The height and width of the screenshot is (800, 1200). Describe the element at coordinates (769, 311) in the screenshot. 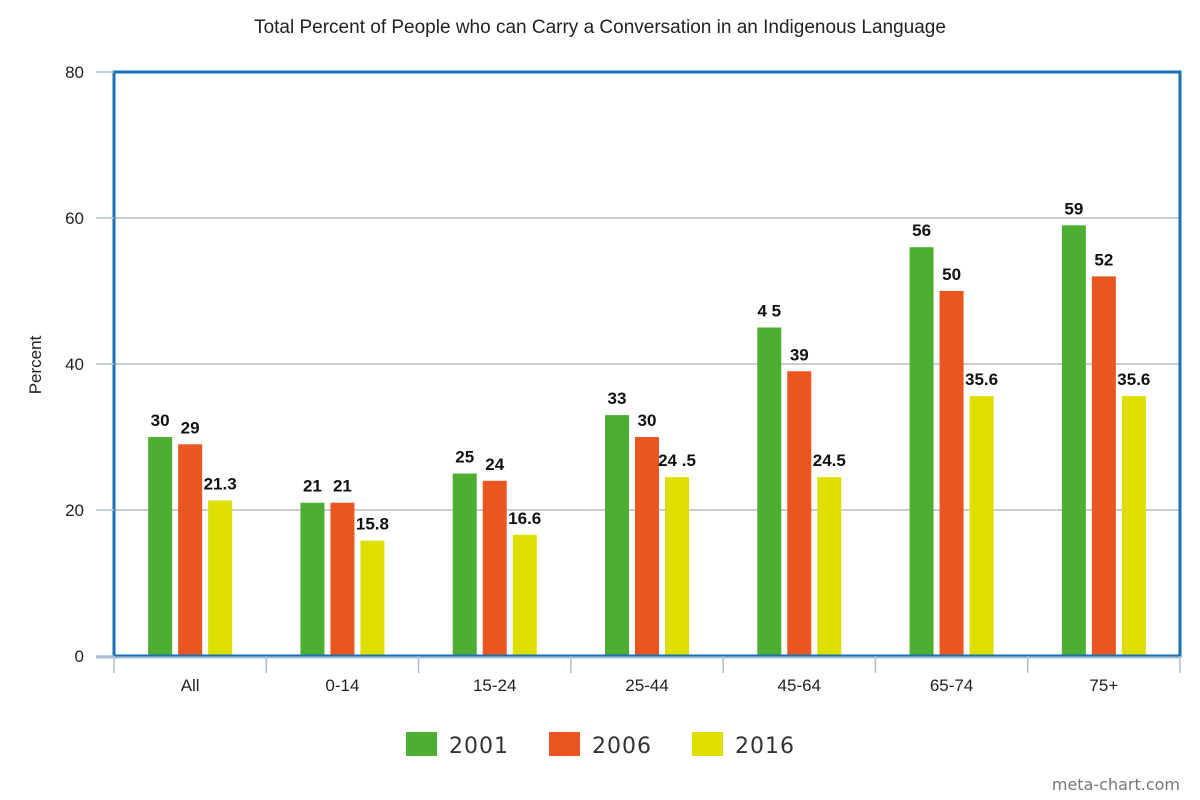

I see `data-label: 4 5` at that location.